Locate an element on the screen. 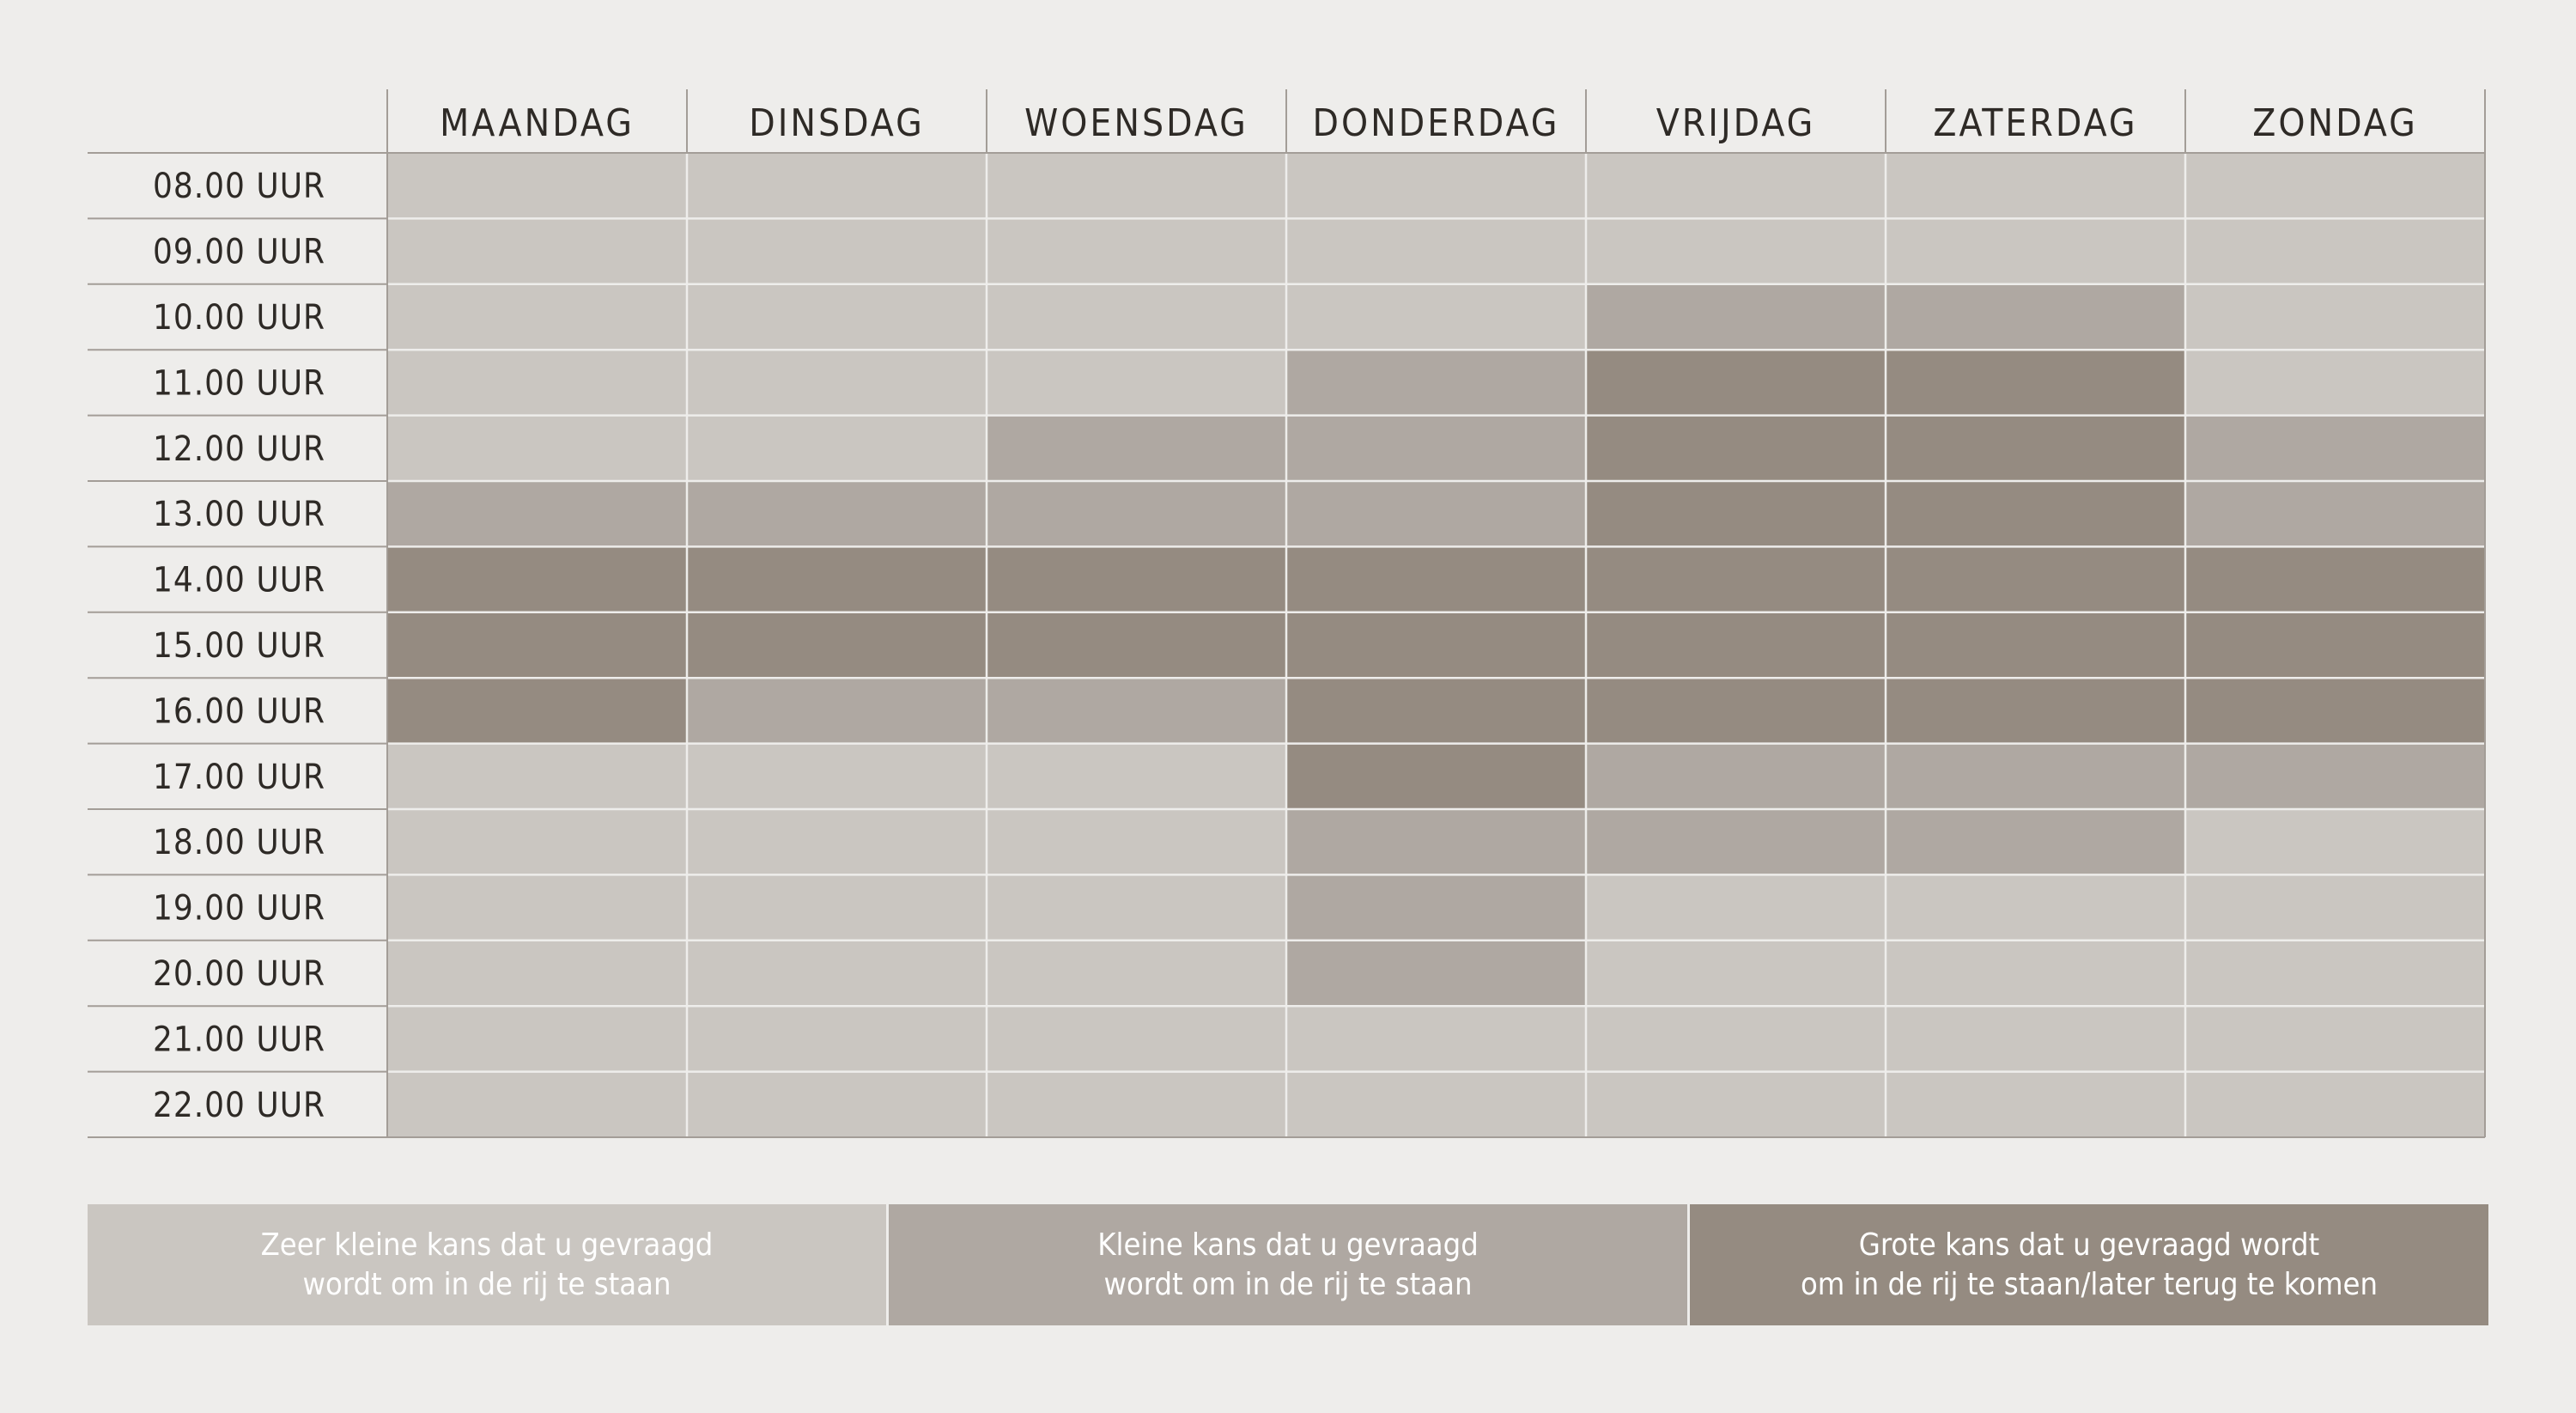  day-label: ZONDAG is located at coordinates (2335, 123).